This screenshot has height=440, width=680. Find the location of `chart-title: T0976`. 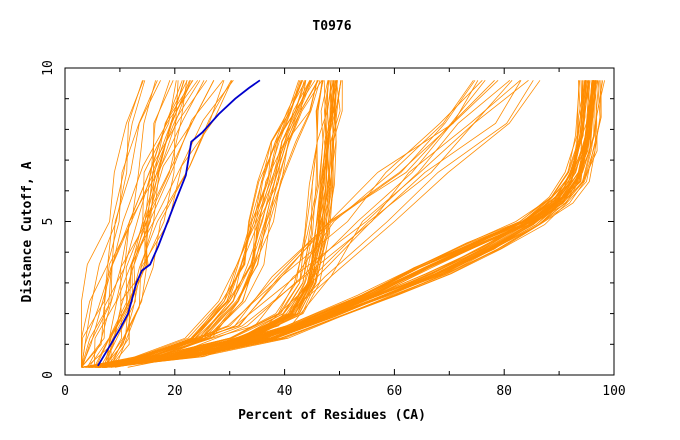

chart-title: T0976 is located at coordinates (331, 26).